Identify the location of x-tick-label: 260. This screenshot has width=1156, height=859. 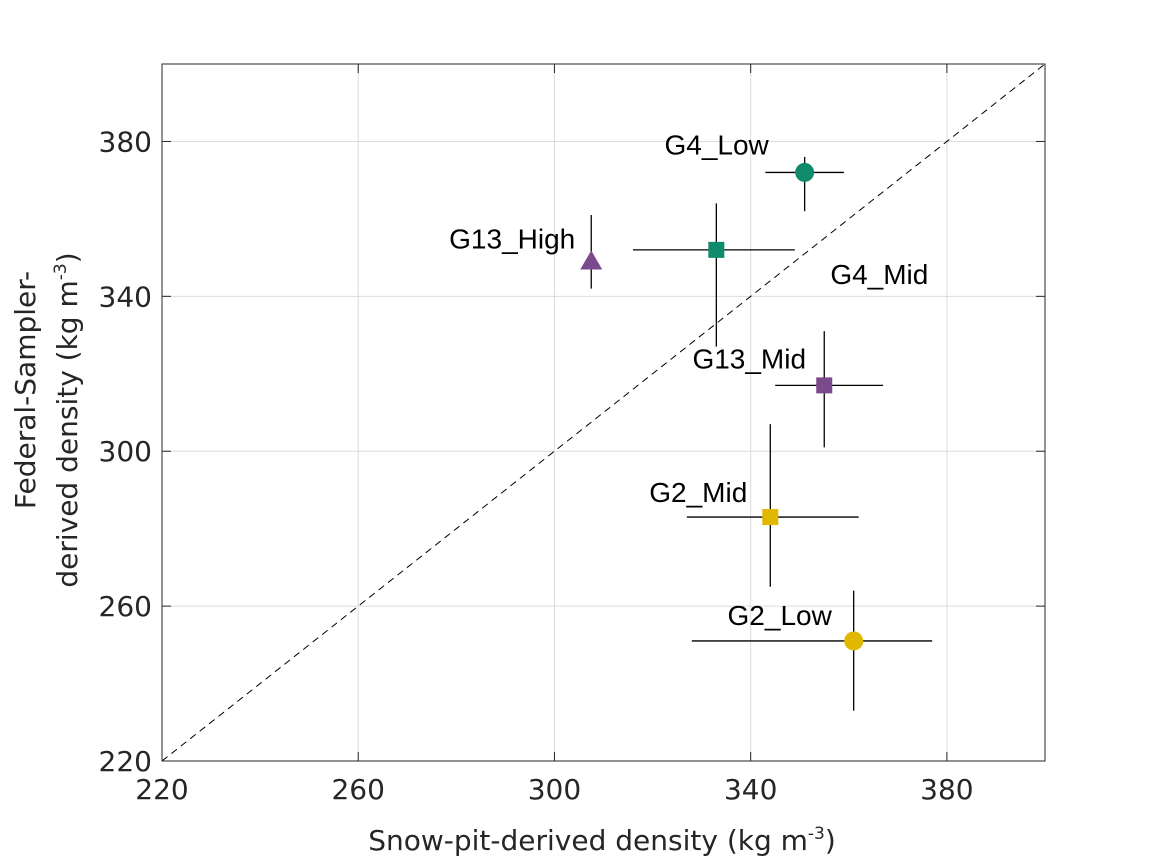
(357, 789).